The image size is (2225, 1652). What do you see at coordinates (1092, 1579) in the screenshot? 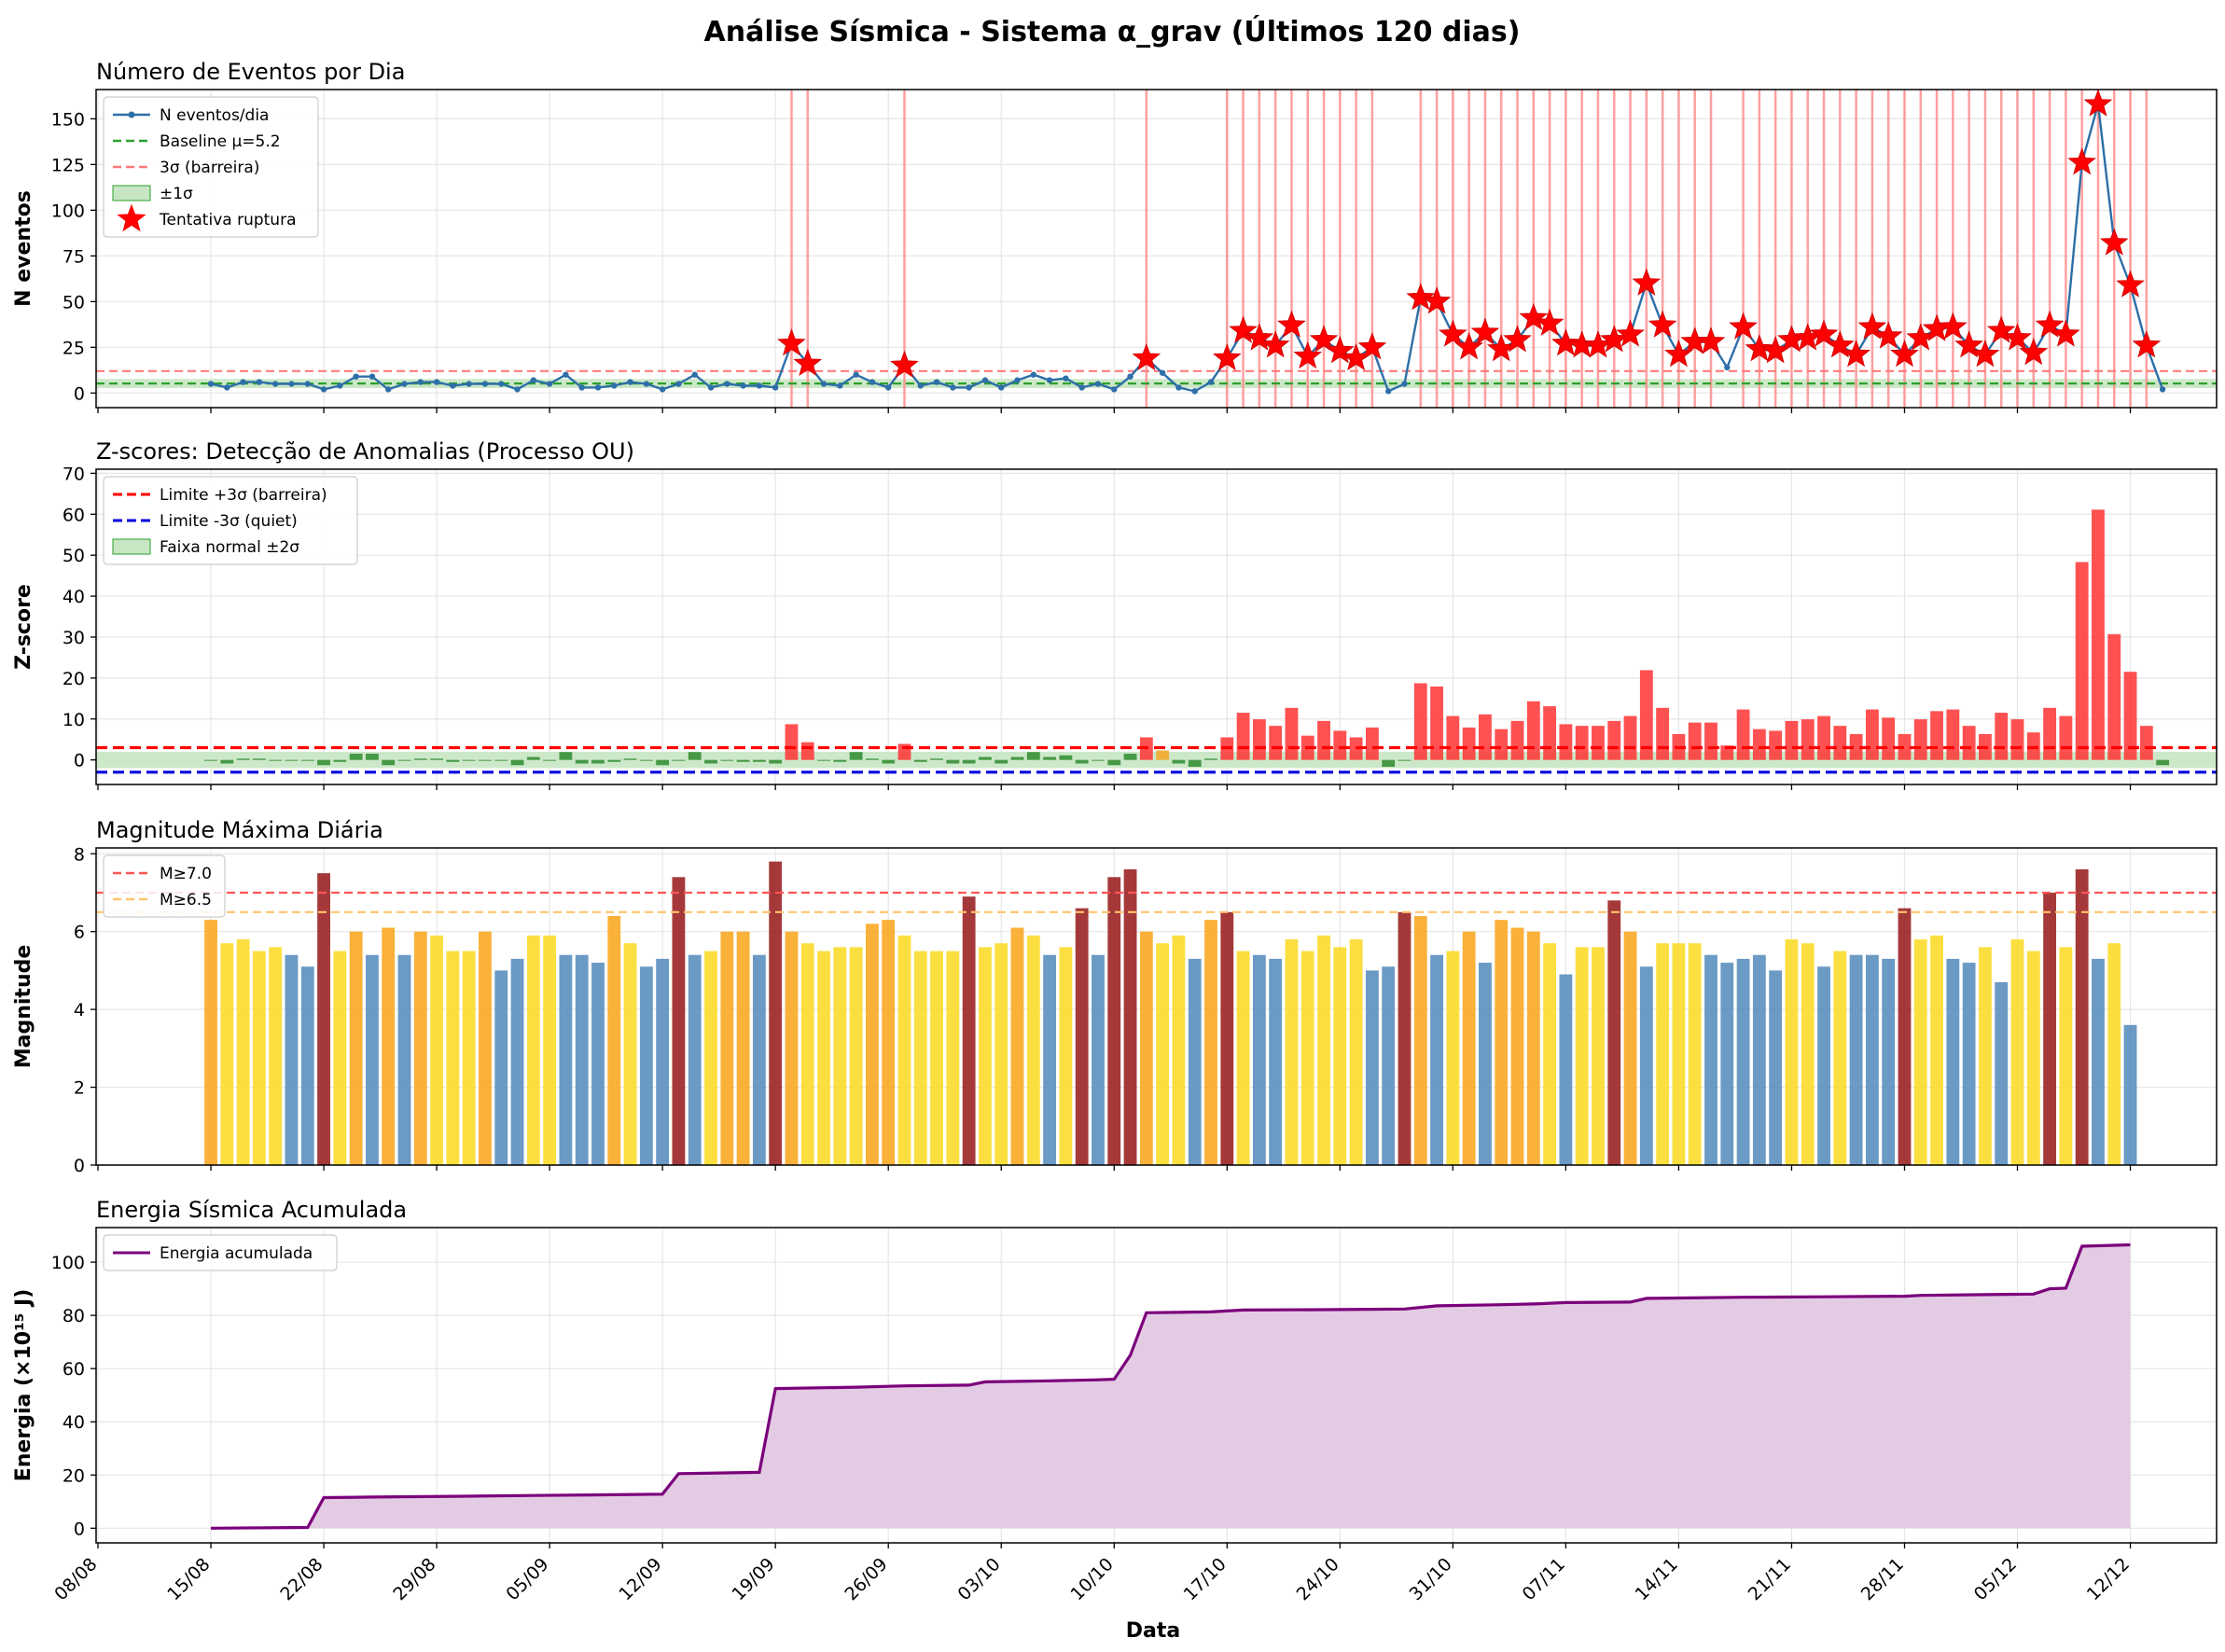
I see `x-tick-label: 10/10` at bounding box center [1092, 1579].